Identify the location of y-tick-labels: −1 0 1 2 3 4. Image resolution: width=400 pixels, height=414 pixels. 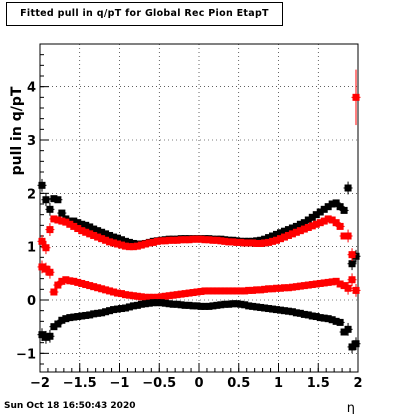
(26, 222).